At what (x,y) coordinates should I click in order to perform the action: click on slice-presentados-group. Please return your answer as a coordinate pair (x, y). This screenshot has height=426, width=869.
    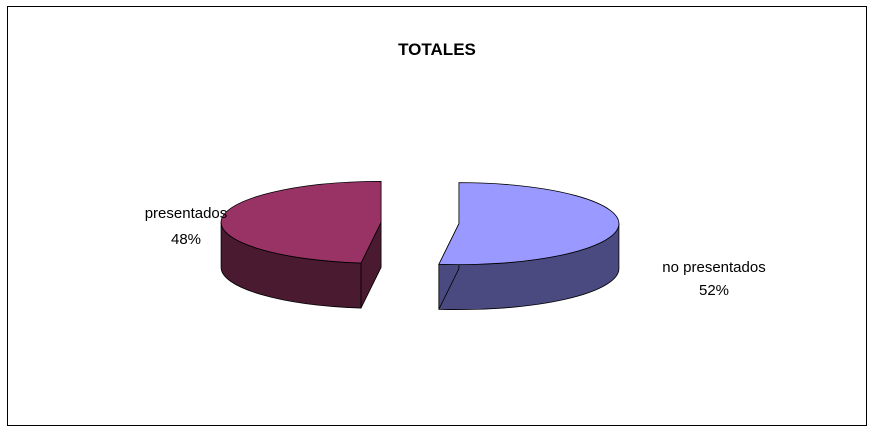
    Looking at the image, I should click on (301, 244).